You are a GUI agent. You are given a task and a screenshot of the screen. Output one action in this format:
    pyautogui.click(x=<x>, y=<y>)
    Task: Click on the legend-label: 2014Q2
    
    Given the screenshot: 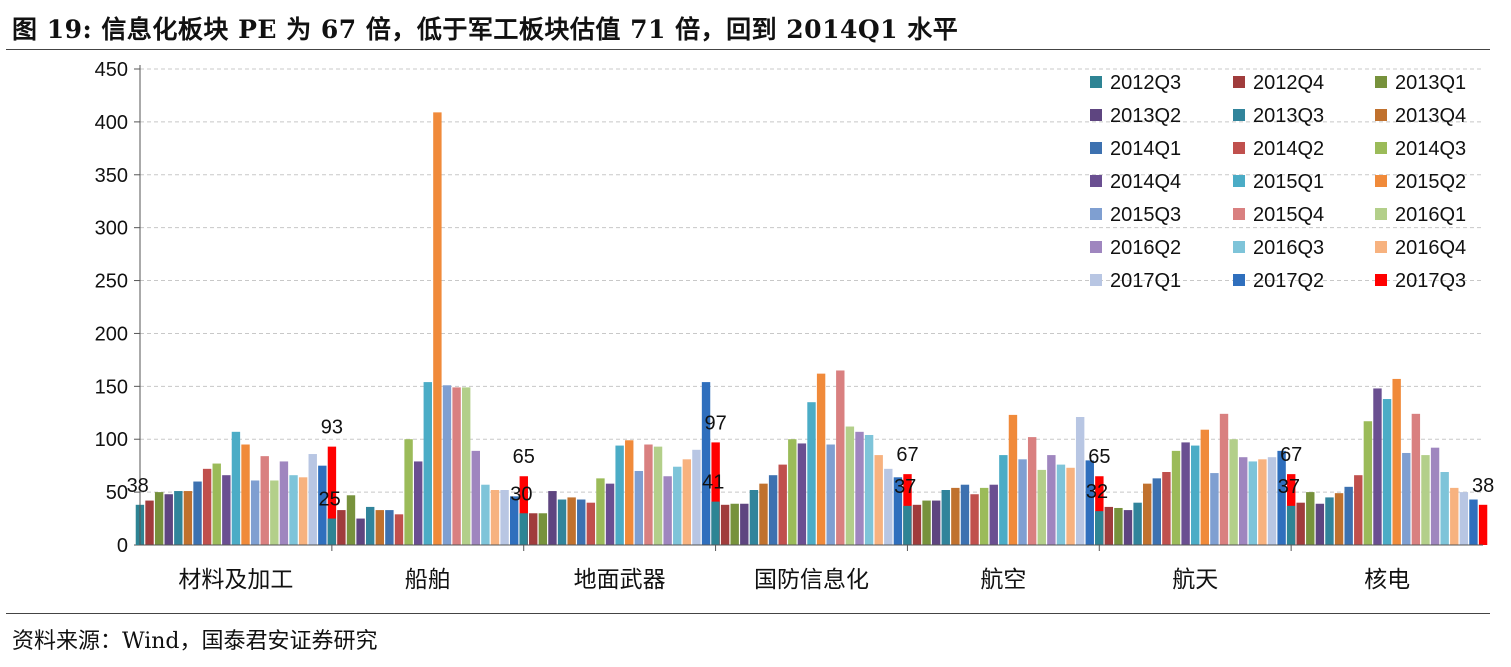 What is the action you would take?
    pyautogui.click(x=1288, y=149)
    